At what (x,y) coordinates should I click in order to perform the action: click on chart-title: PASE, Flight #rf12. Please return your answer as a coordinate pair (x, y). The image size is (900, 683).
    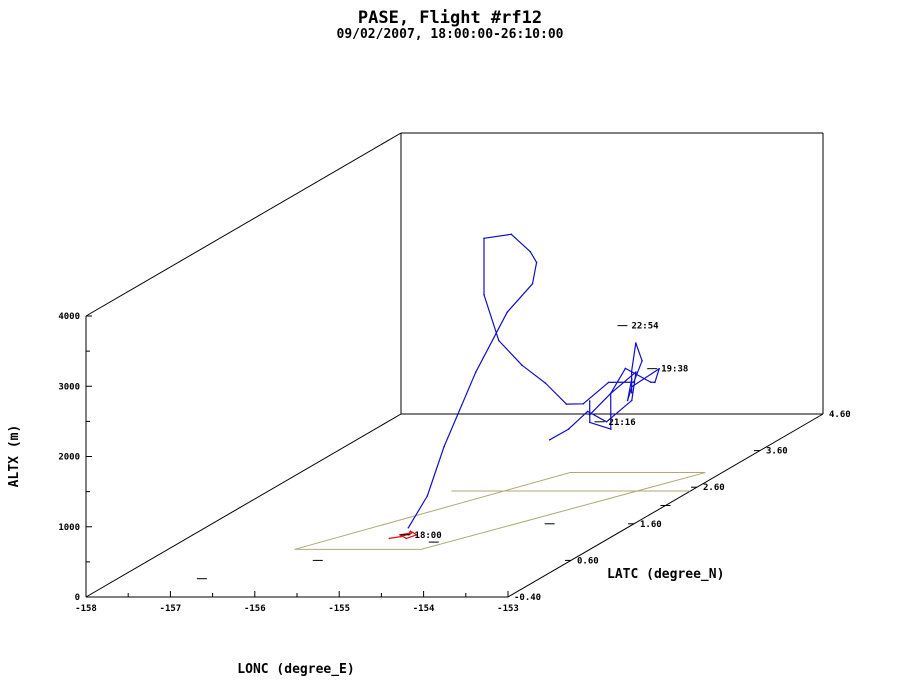
    Looking at the image, I should click on (450, 18).